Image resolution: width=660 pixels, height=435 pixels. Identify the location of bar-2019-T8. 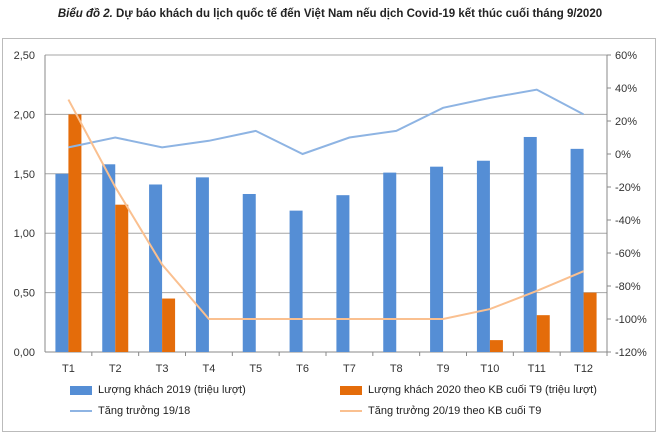
(390, 262).